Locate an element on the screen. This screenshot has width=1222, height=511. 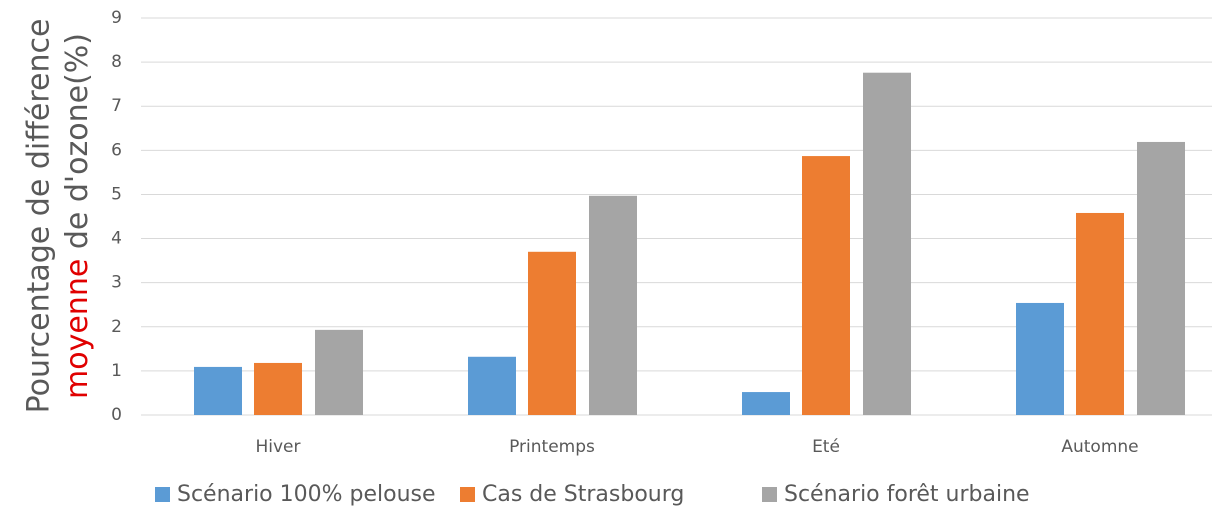
y-tick-label: 2 is located at coordinates (116, 327).